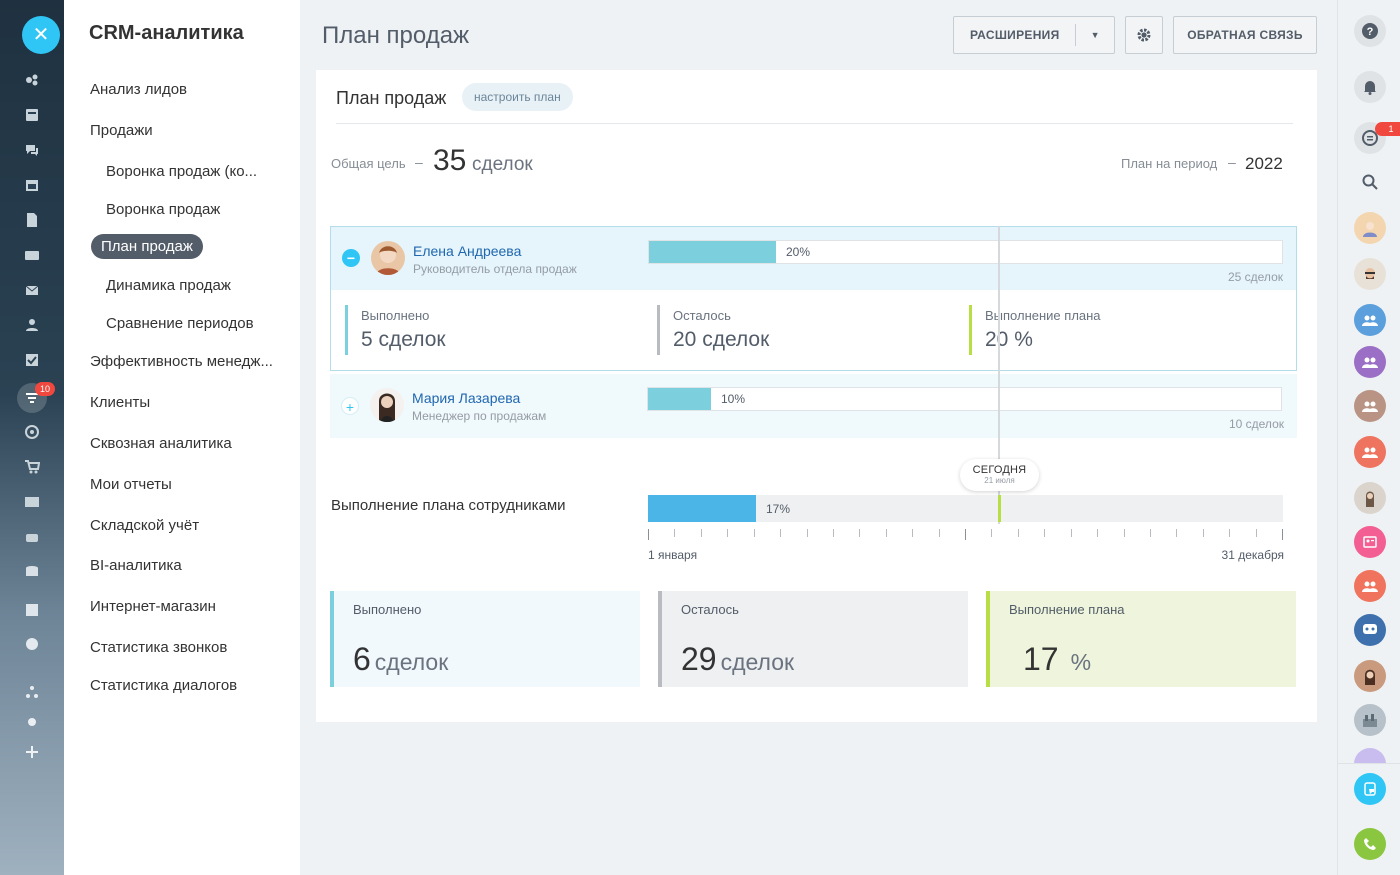 The width and height of the screenshot is (1400, 875). I want to click on feed-icon, so click(32, 80).